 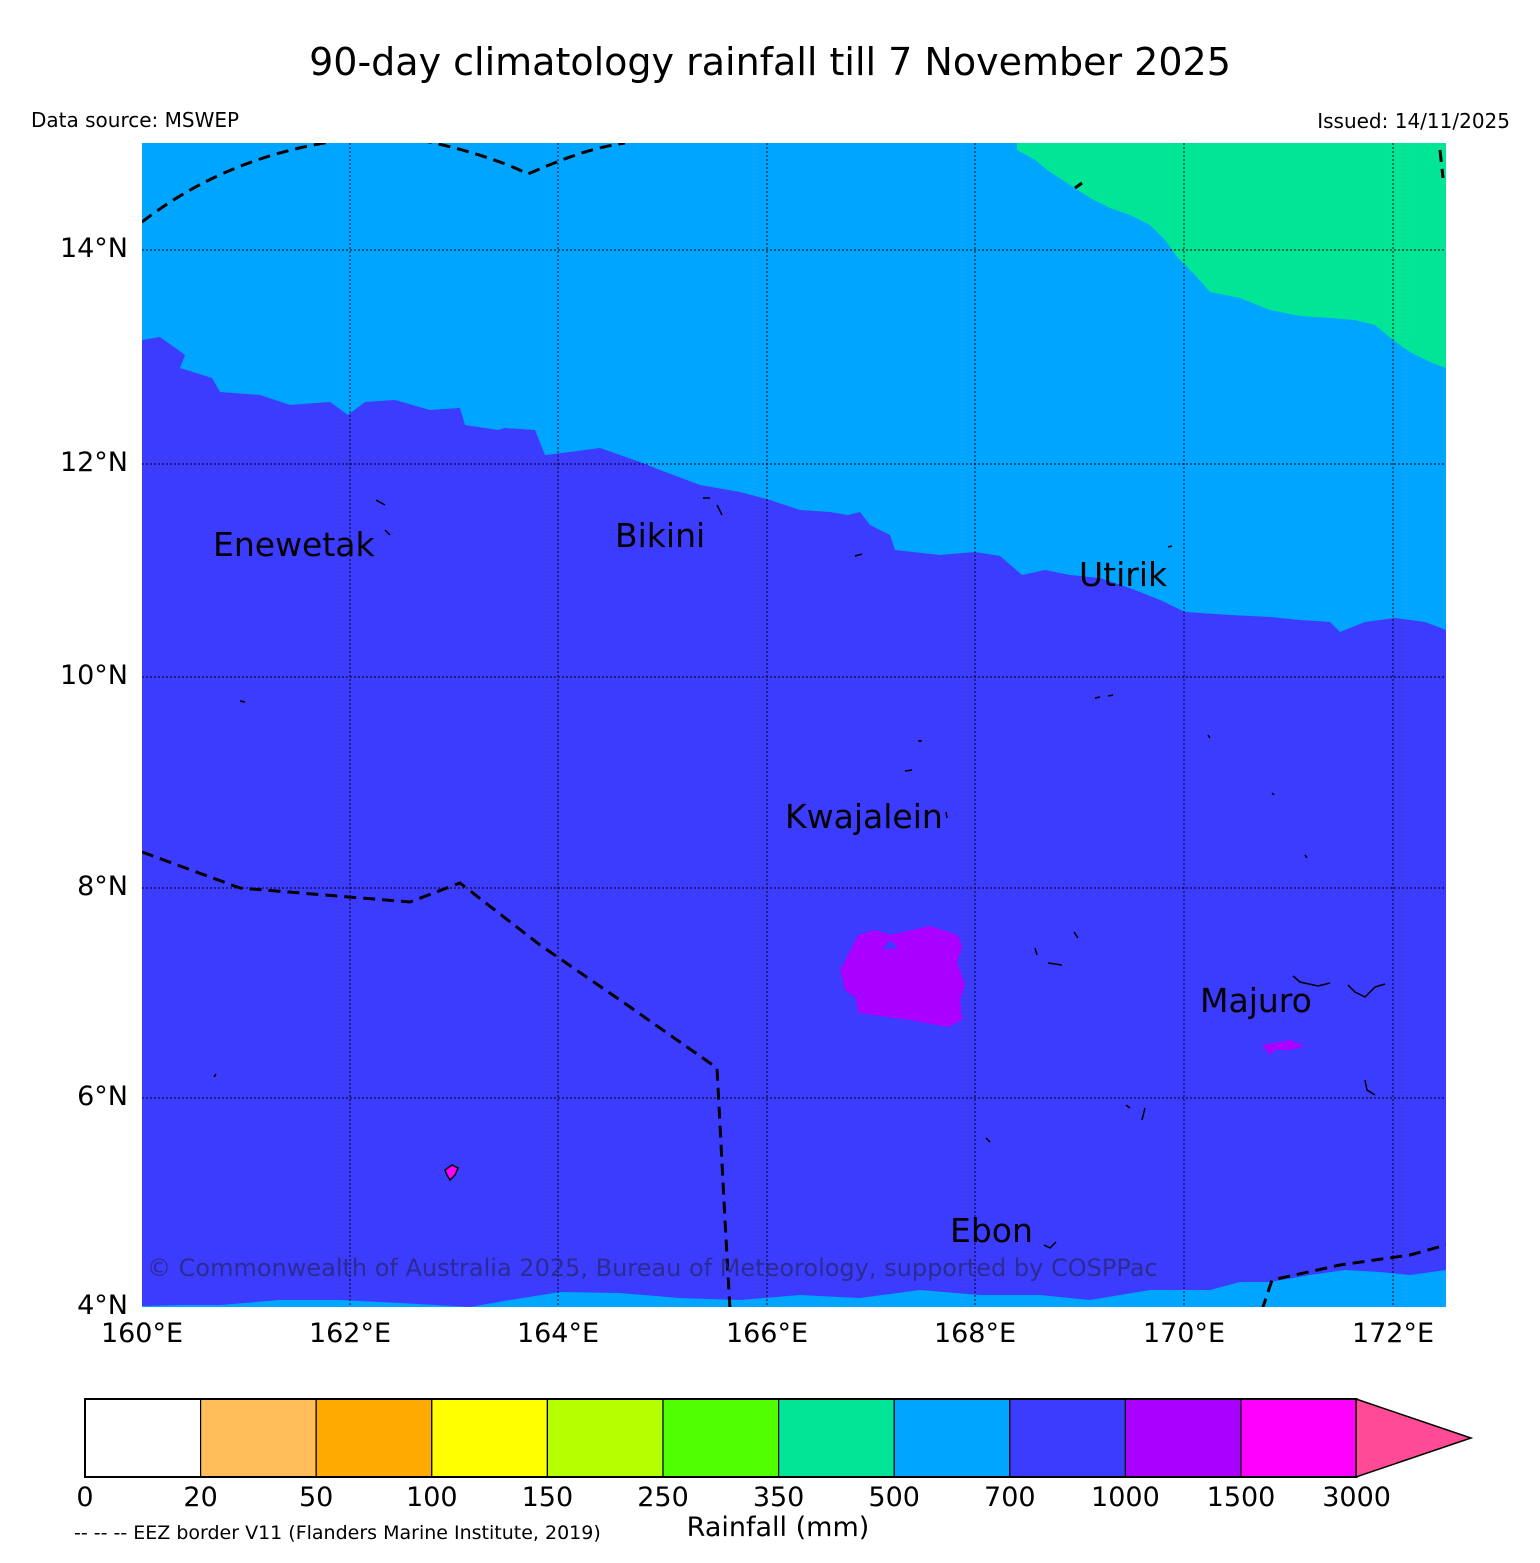 I want to click on lat-label-8n: 8°N, so click(x=102, y=886).